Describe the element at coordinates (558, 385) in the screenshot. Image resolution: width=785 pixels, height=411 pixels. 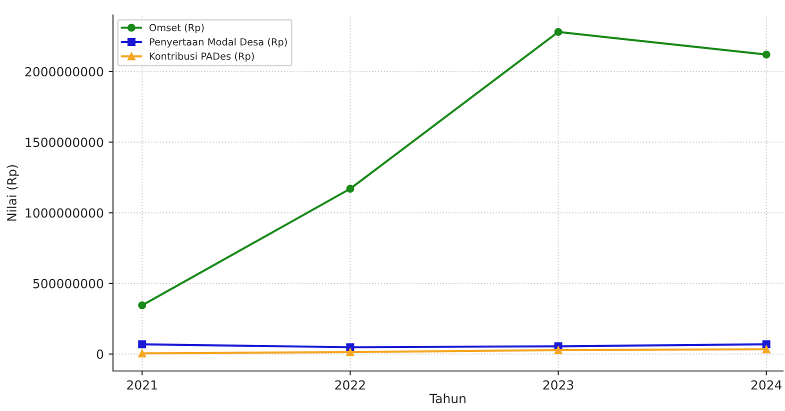
I see `x-tick-label: 2023` at that location.